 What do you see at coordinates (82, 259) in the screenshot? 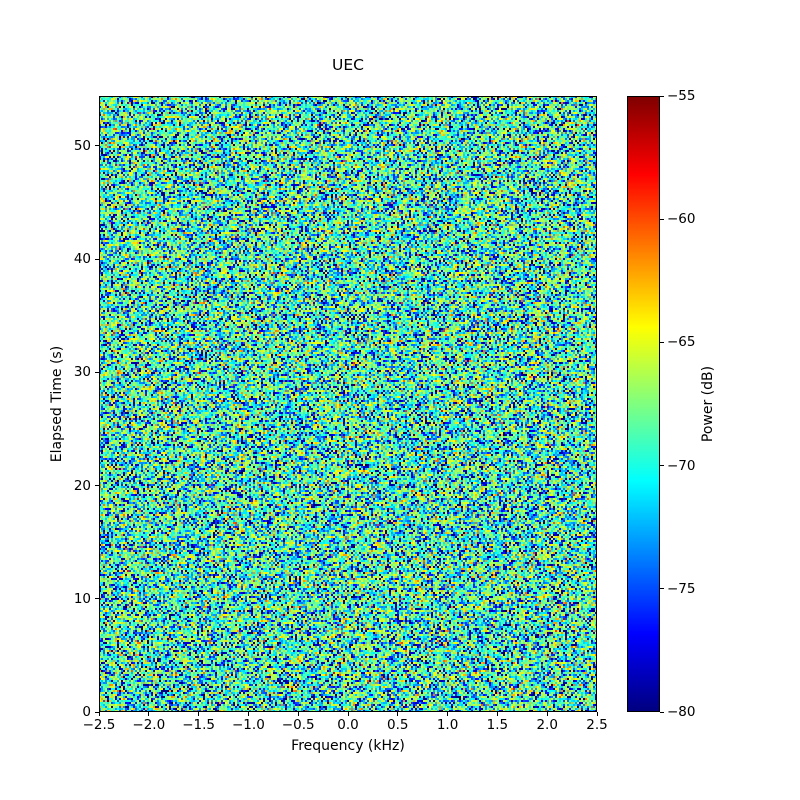
I see `y-tick-label: 40` at bounding box center [82, 259].